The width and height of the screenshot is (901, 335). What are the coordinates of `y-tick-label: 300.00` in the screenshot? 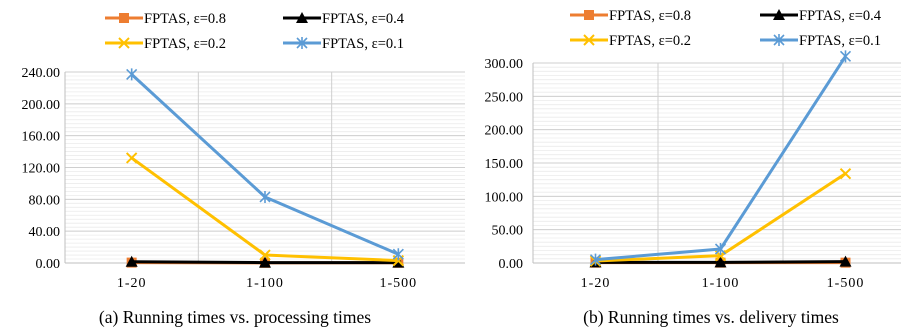 It's located at (504, 64).